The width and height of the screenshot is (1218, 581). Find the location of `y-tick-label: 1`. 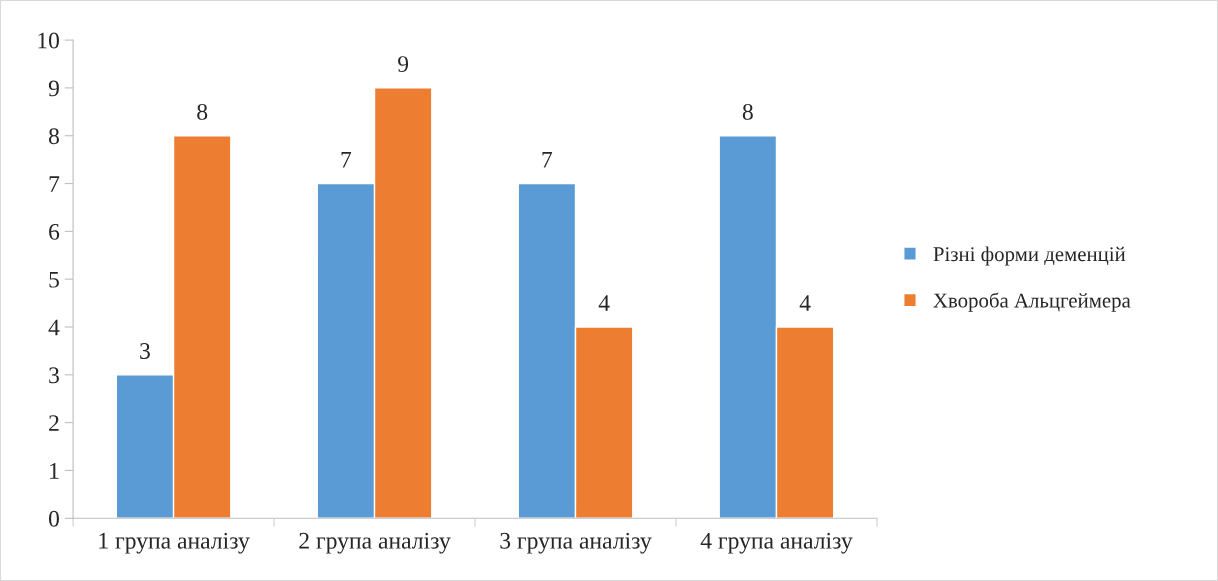

y-tick-label: 1 is located at coordinates (54, 471).